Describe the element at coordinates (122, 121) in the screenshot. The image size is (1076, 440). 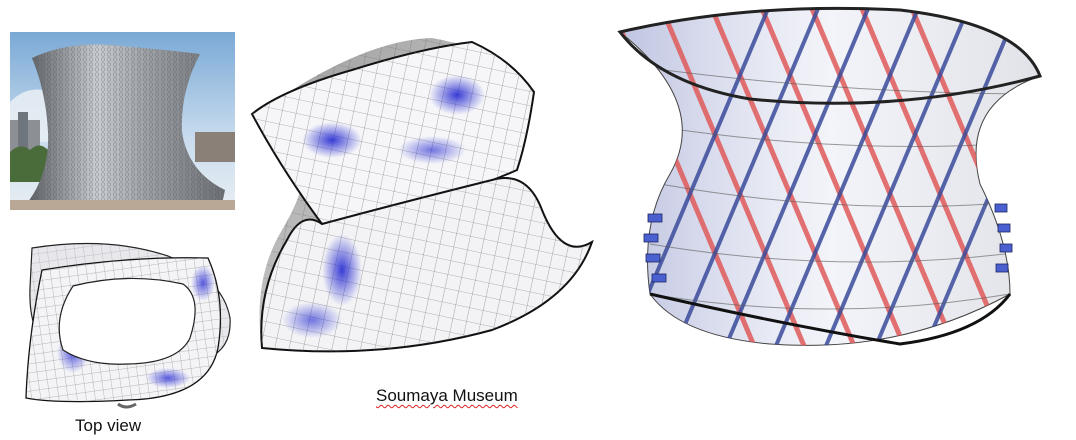
I see `museum-photo` at that location.